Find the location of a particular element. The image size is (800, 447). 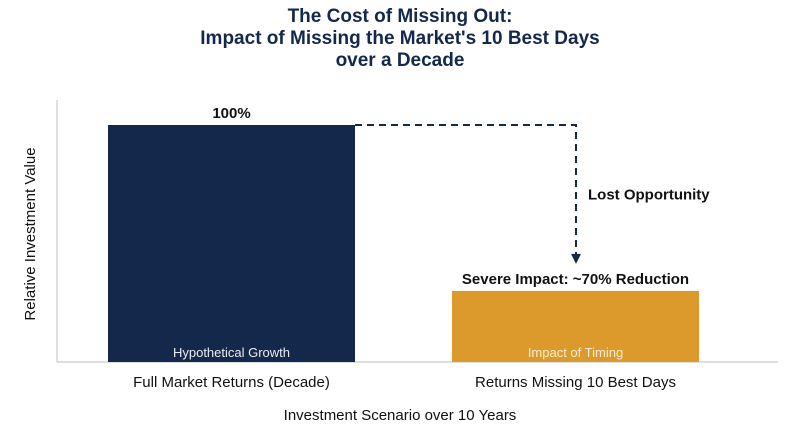

bar-top-label-2: Severe Impact: ~70% Reduction is located at coordinates (575, 279).